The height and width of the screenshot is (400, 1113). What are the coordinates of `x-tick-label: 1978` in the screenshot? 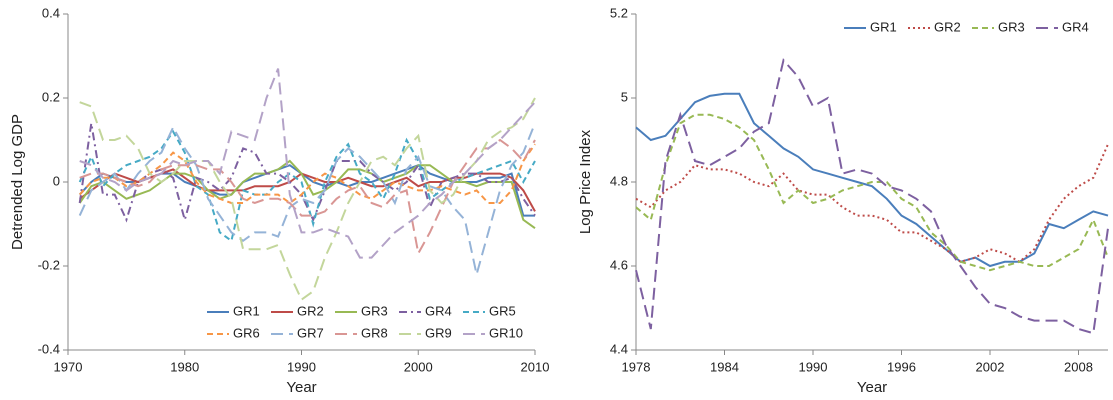 It's located at (636, 366).